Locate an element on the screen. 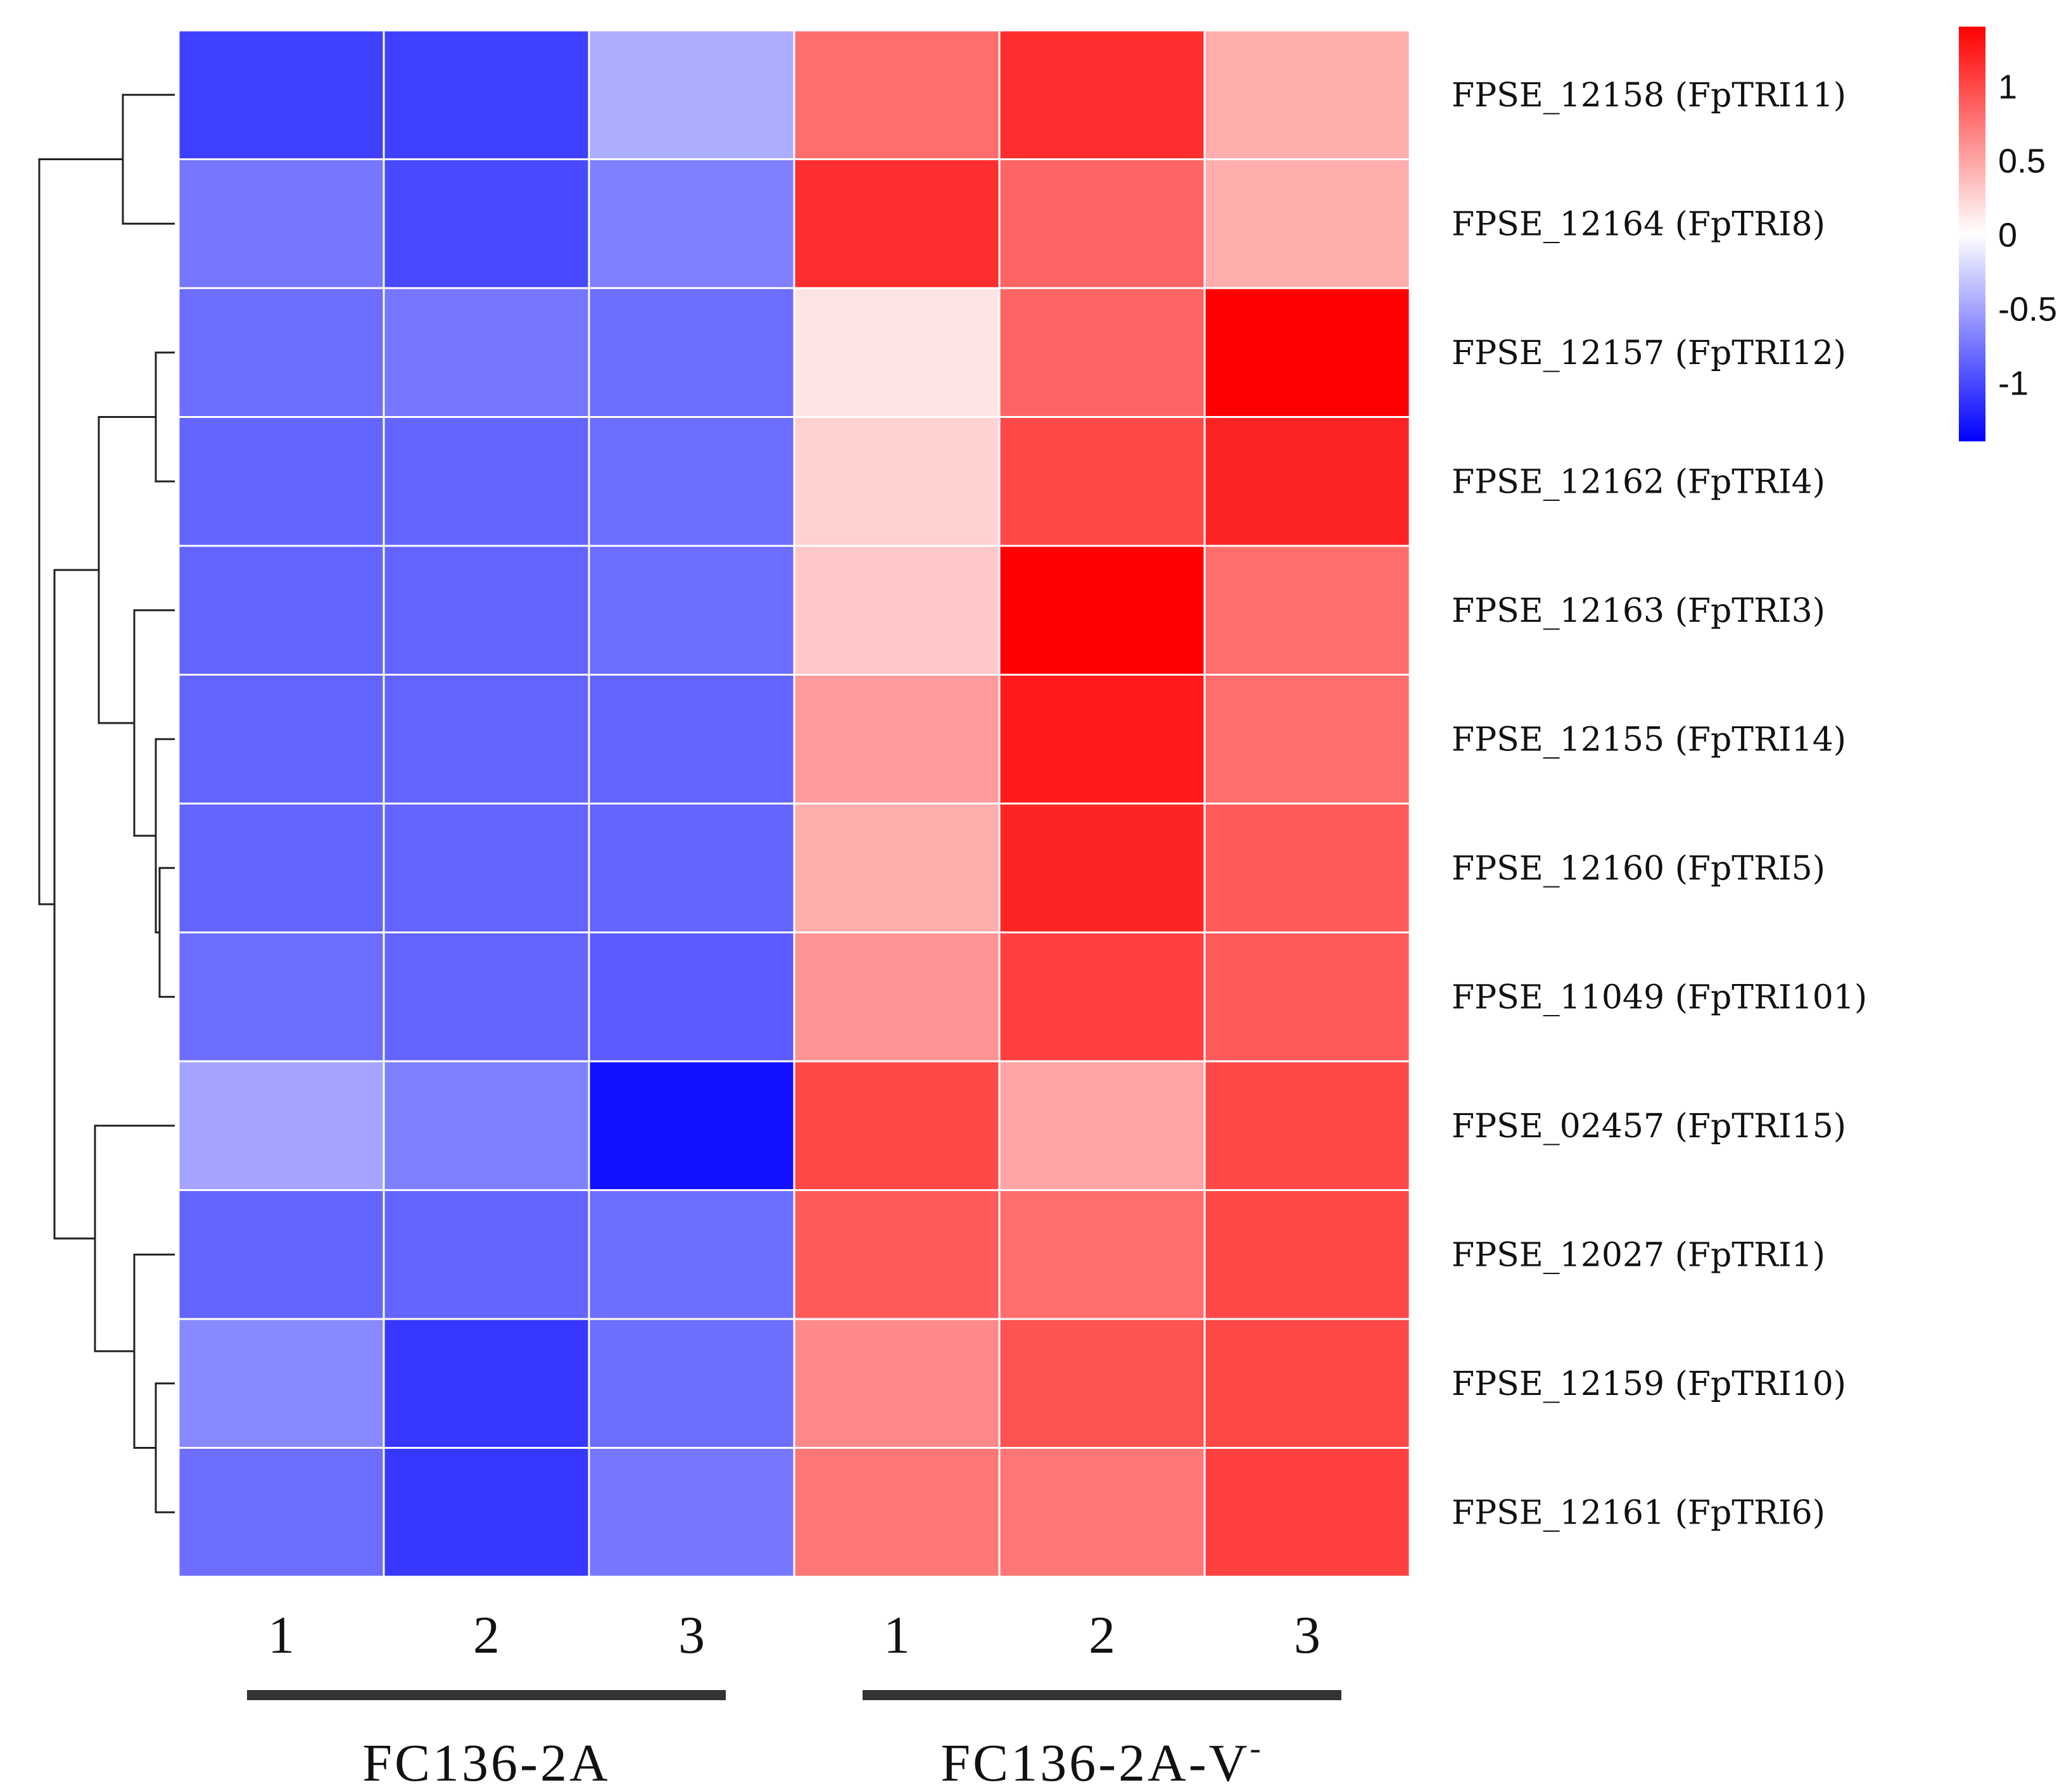 The image size is (2064, 1792). row-label: FPSE_12159 (FpTRI10) is located at coordinates (1649, 1384).